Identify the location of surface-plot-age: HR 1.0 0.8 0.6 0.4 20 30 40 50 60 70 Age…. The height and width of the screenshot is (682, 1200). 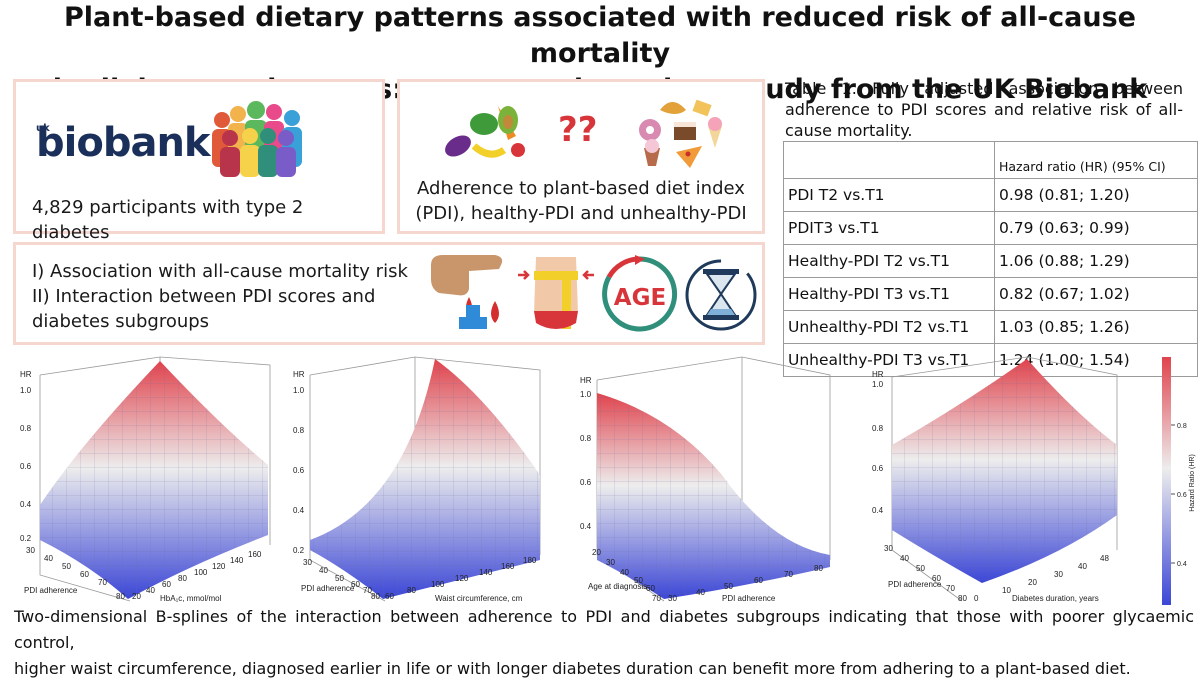
(705, 479).